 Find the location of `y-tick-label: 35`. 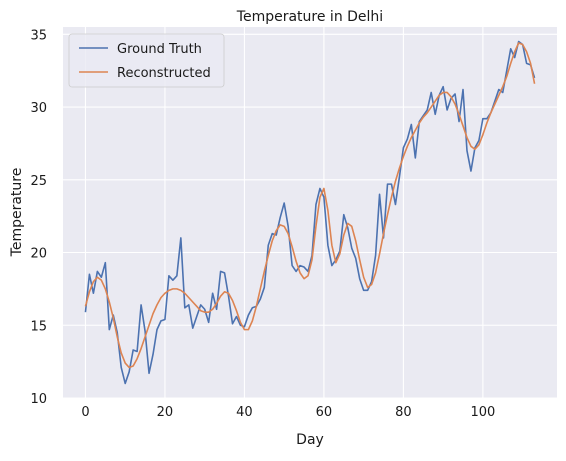

y-tick-label: 35 is located at coordinates (38, 35).